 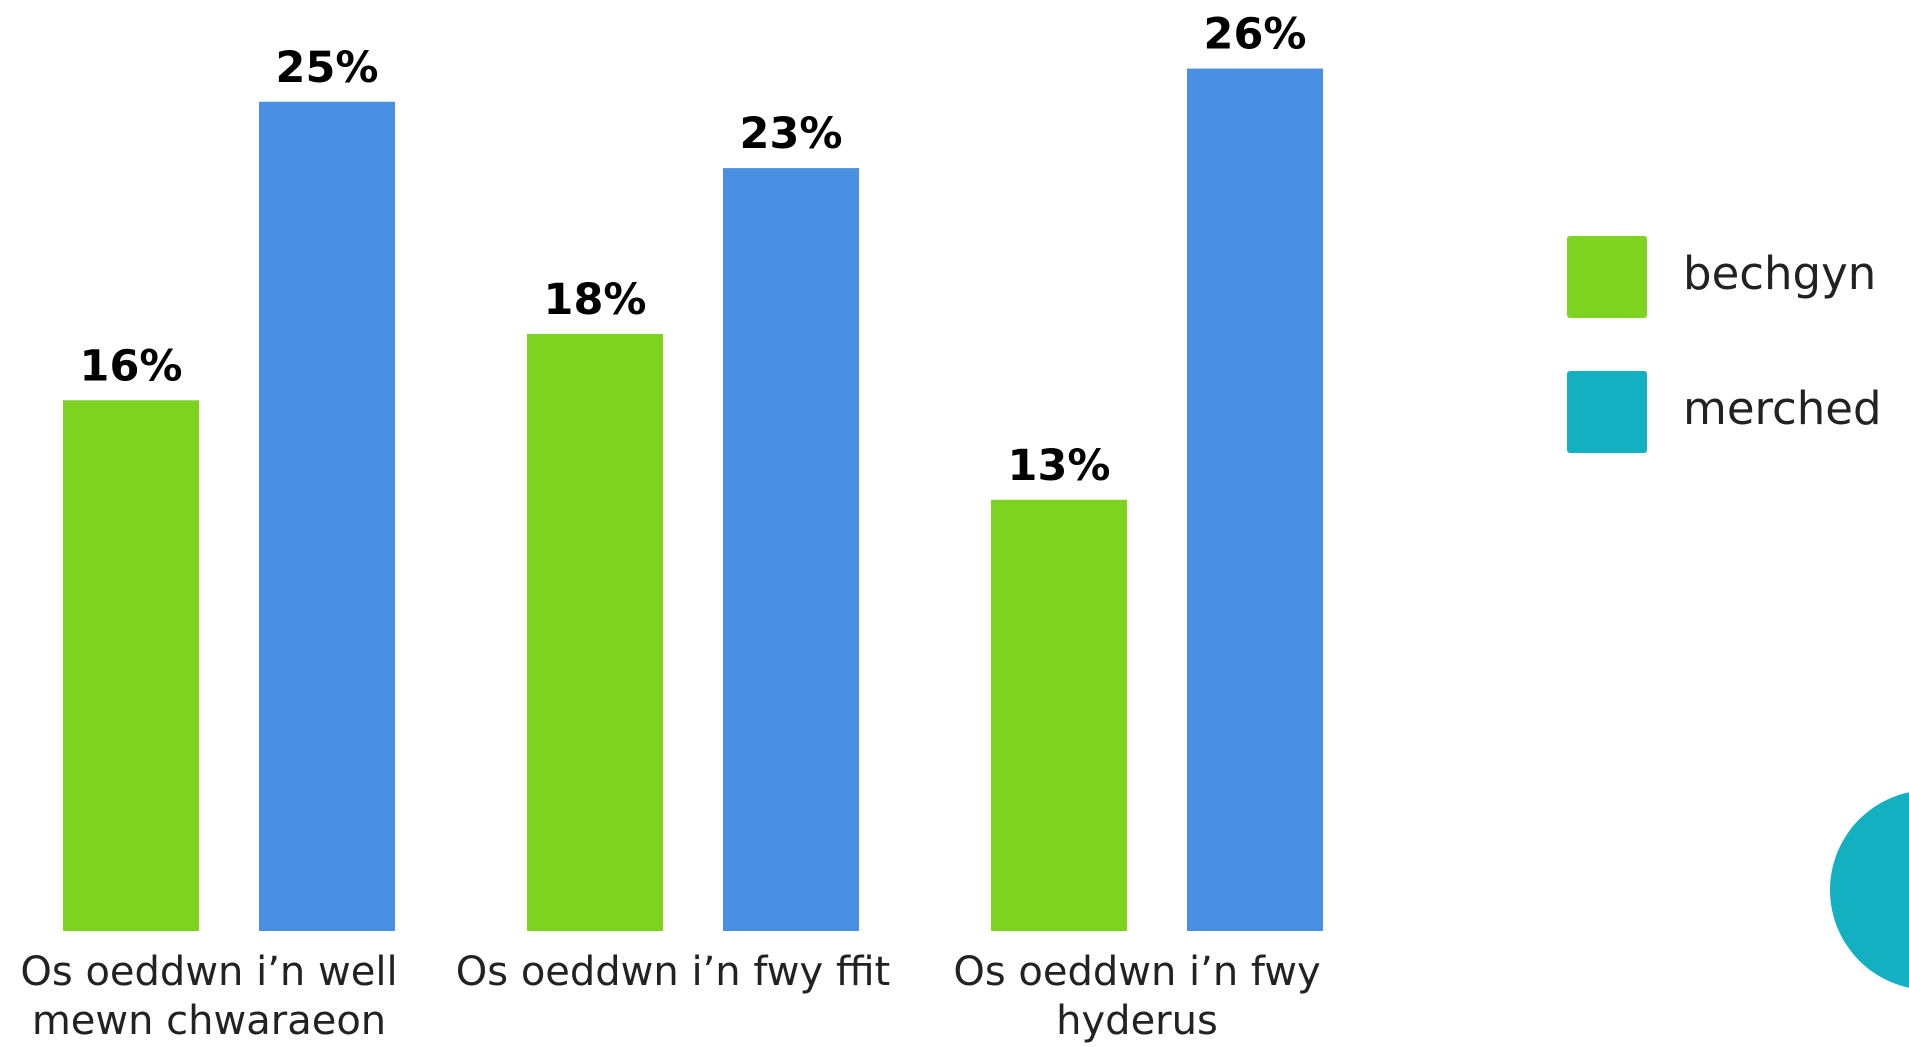 I want to click on legend-label: bechgyn, so click(x=1779, y=273).